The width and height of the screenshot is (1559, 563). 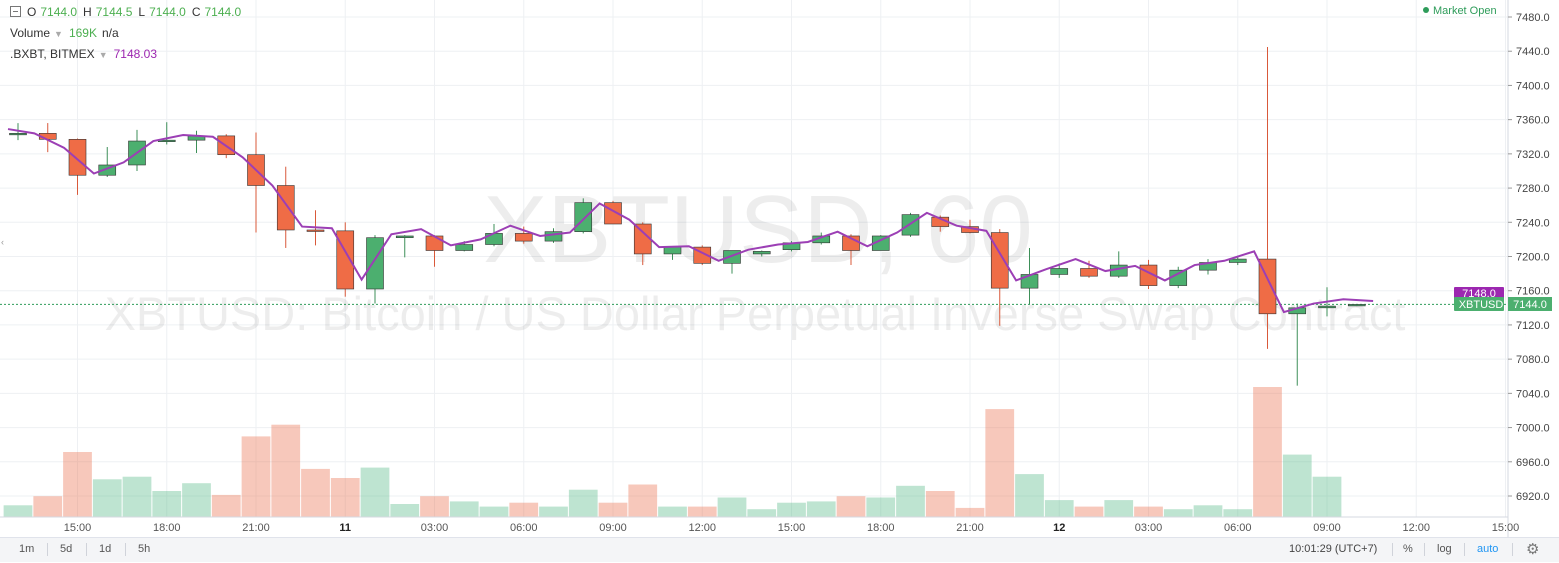 I want to click on last-price-tag-bg, so click(x=1479, y=304).